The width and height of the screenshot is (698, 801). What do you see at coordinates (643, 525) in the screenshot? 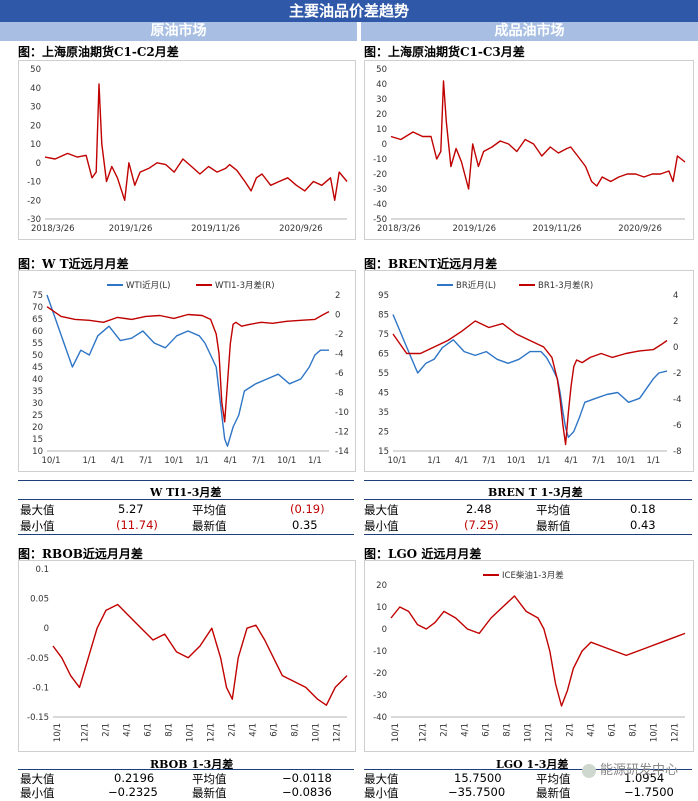
I see `brent-latest-value: 0.43` at bounding box center [643, 525].